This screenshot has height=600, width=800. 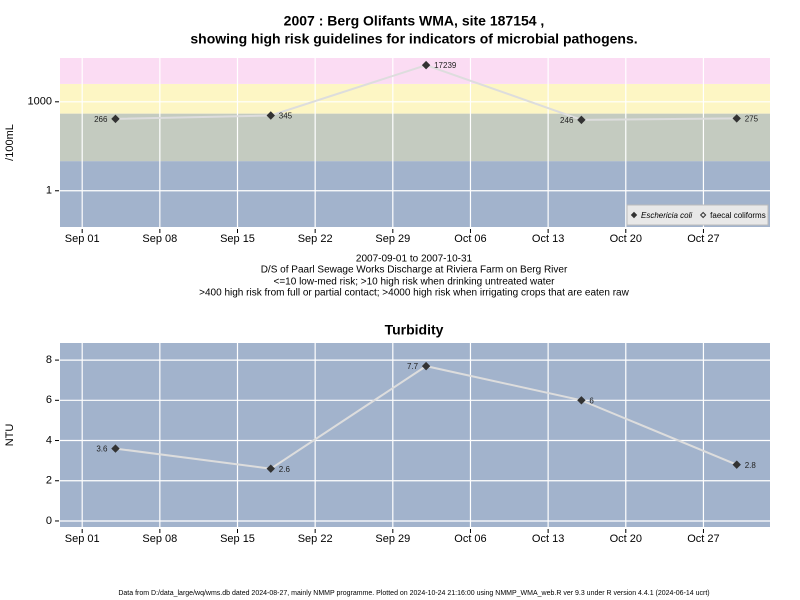 I want to click on data-label: 6, so click(x=591, y=400).